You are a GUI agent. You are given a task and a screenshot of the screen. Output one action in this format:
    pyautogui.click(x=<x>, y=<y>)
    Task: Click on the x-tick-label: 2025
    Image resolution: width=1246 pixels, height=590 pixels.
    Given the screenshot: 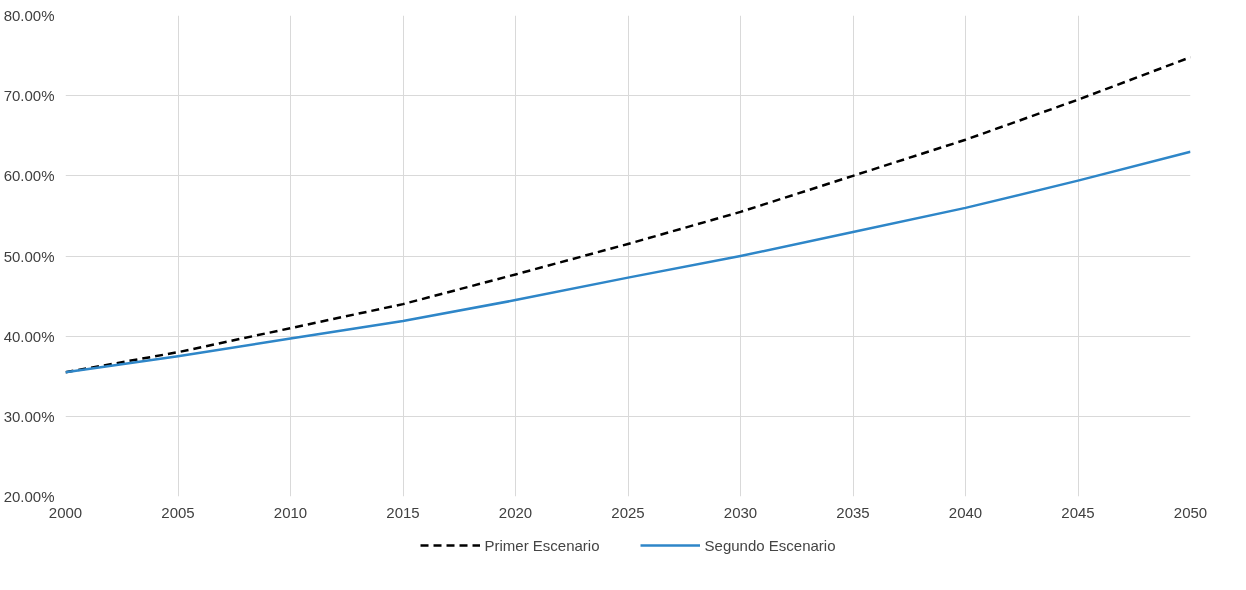 What is the action you would take?
    pyautogui.click(x=628, y=512)
    